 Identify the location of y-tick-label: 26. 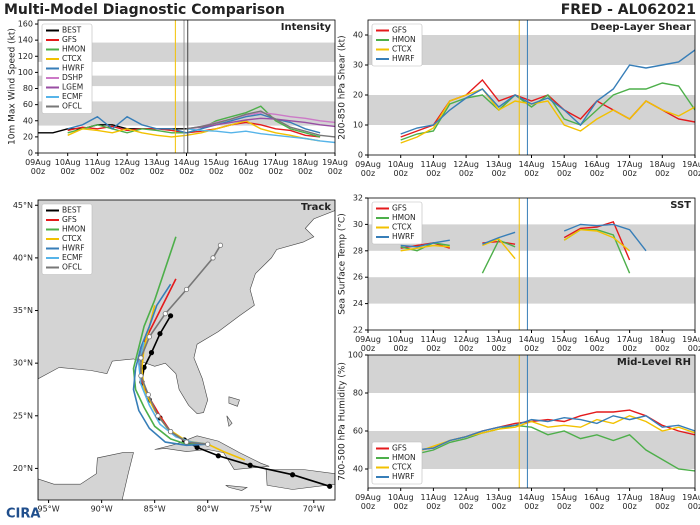
(358, 277).